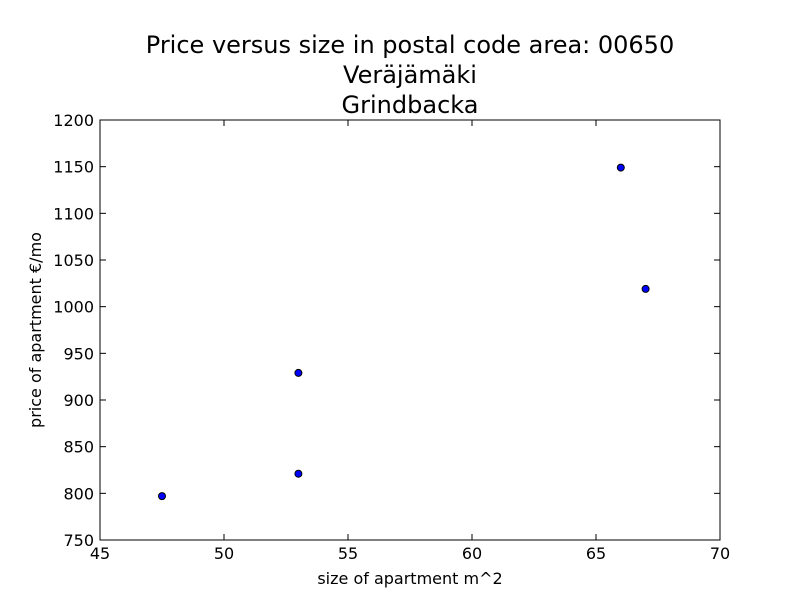  Describe the element at coordinates (78, 447) in the screenshot. I see `y-tick-label: 850` at that location.